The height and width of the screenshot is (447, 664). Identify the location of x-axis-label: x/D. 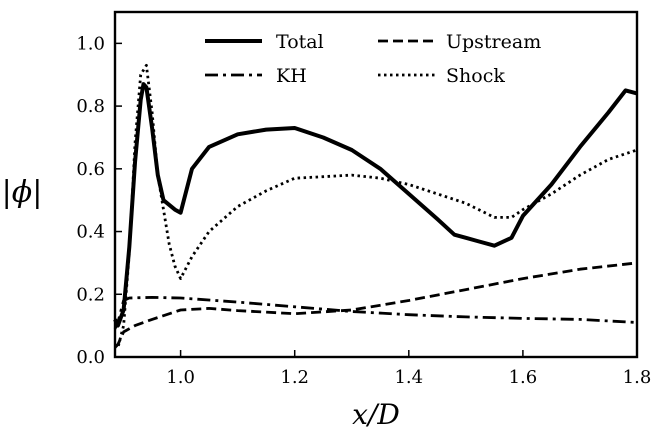
(376, 414).